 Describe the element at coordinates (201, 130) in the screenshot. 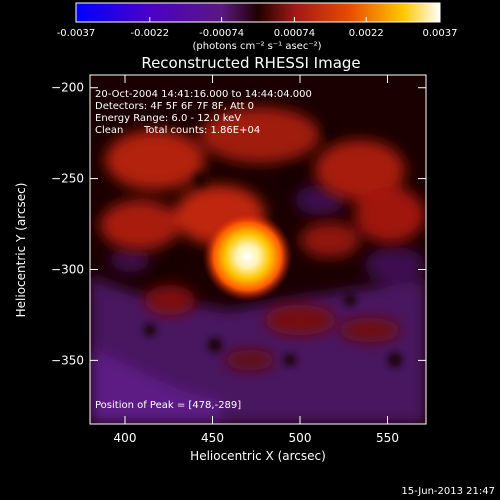

I see `annotation-total-counts: Total counts: 1.86E+04` at that location.